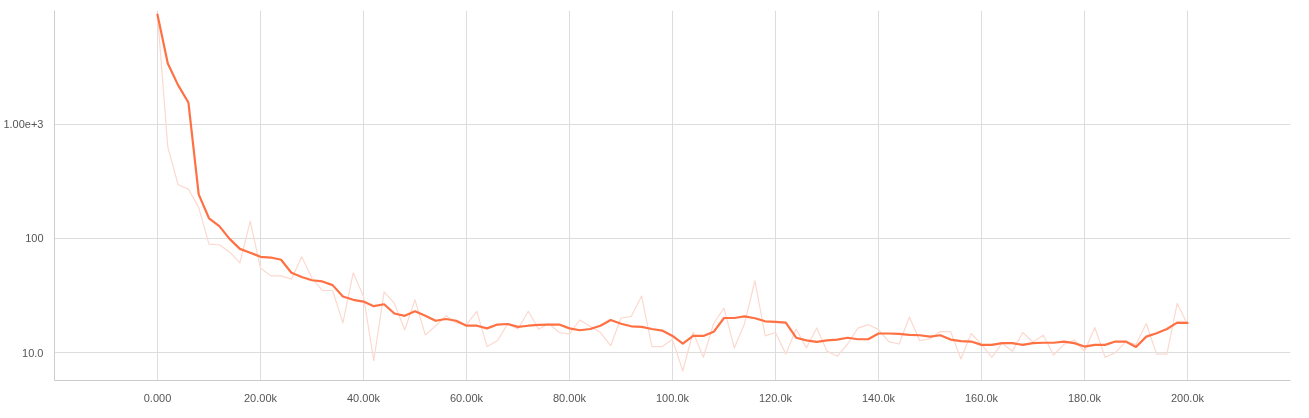 The height and width of the screenshot is (418, 1309). I want to click on x-tick-label: 180.0k, so click(1084, 397).